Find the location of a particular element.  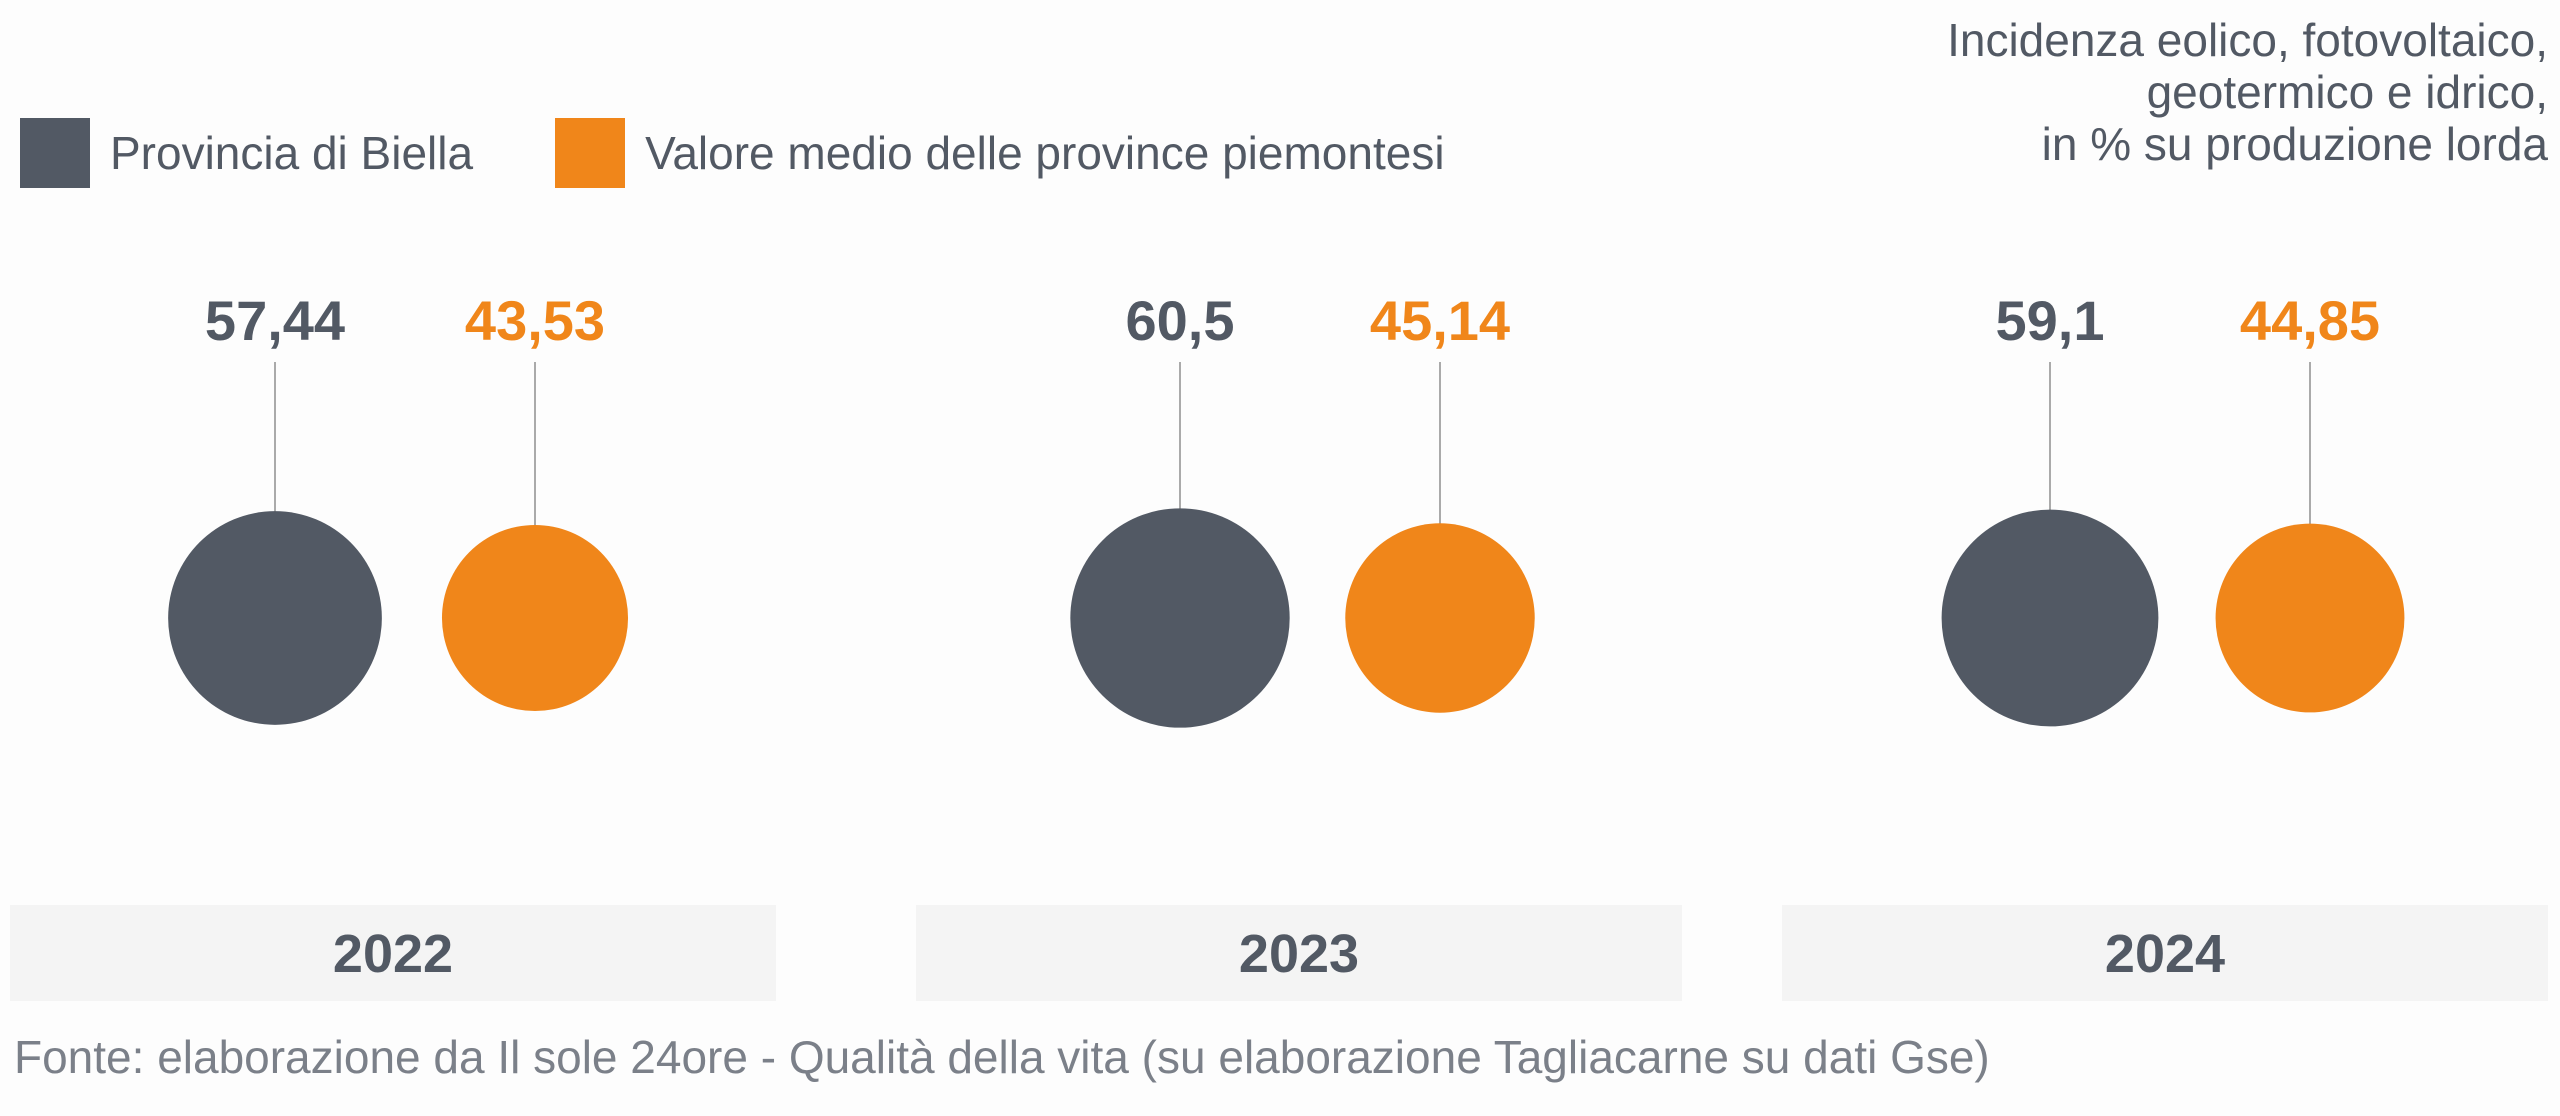

legend-swatch-biella is located at coordinates (55, 153).